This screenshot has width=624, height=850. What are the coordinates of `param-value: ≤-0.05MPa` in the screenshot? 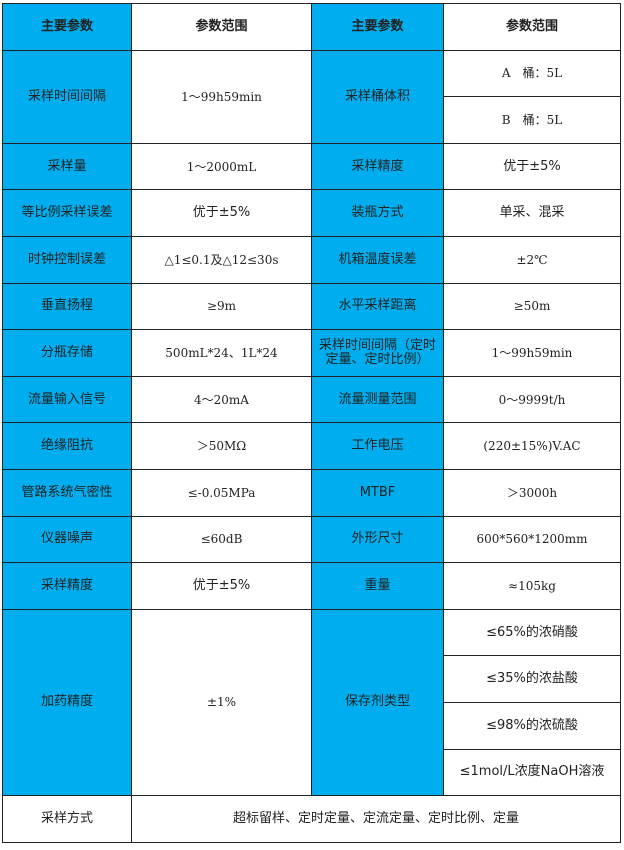 It's located at (221, 492).